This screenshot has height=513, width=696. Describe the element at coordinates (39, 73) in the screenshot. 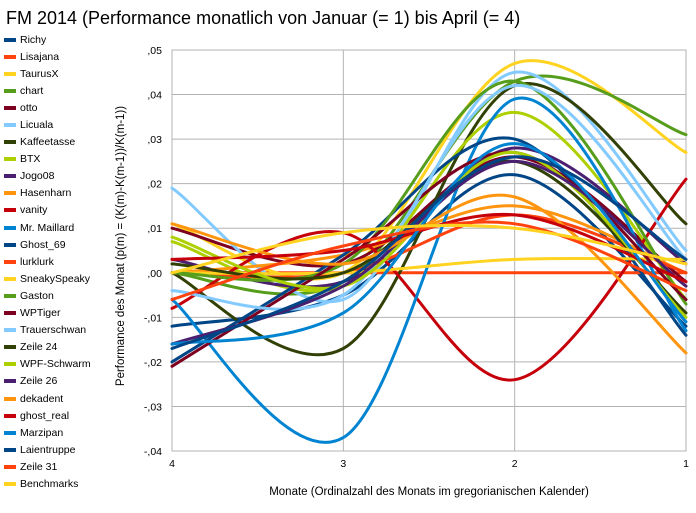

I see `legend-label: TaurusX` at that location.